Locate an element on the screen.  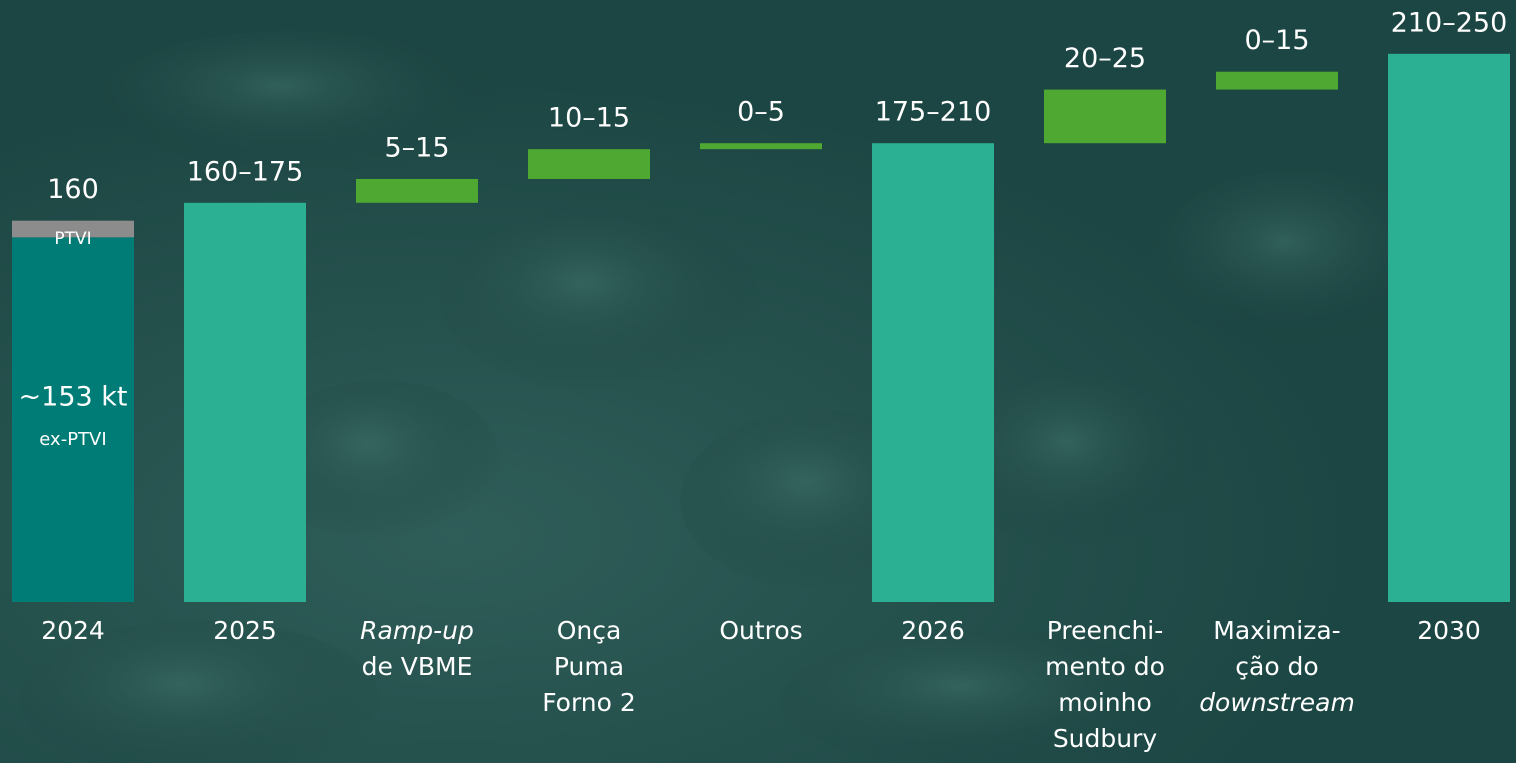
x-tick-label: Preenchi- is located at coordinates (1105, 630).